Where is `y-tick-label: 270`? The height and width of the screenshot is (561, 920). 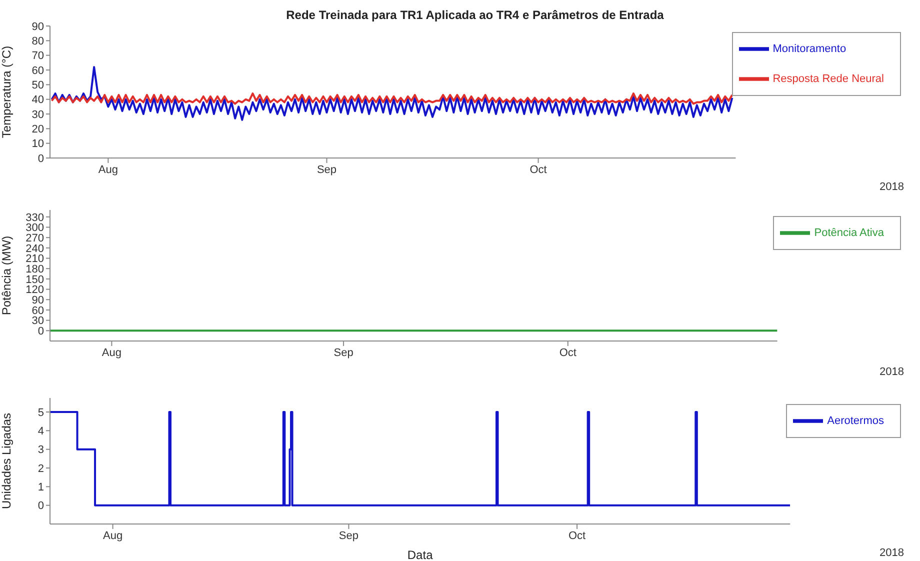 y-tick-label: 270 is located at coordinates (35, 238).